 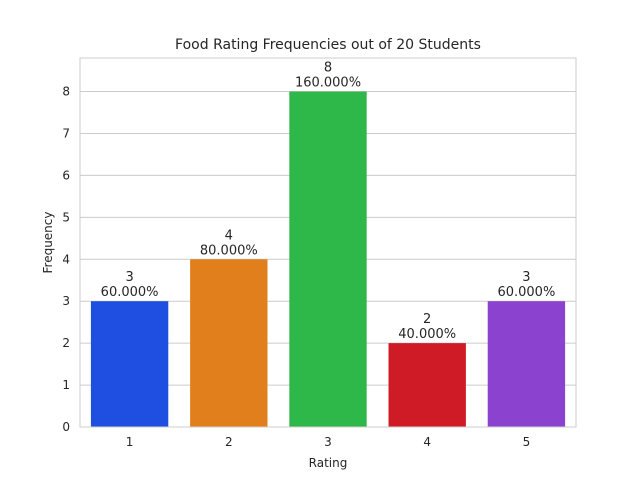 I want to click on data-label-value: 2, so click(x=427, y=319).